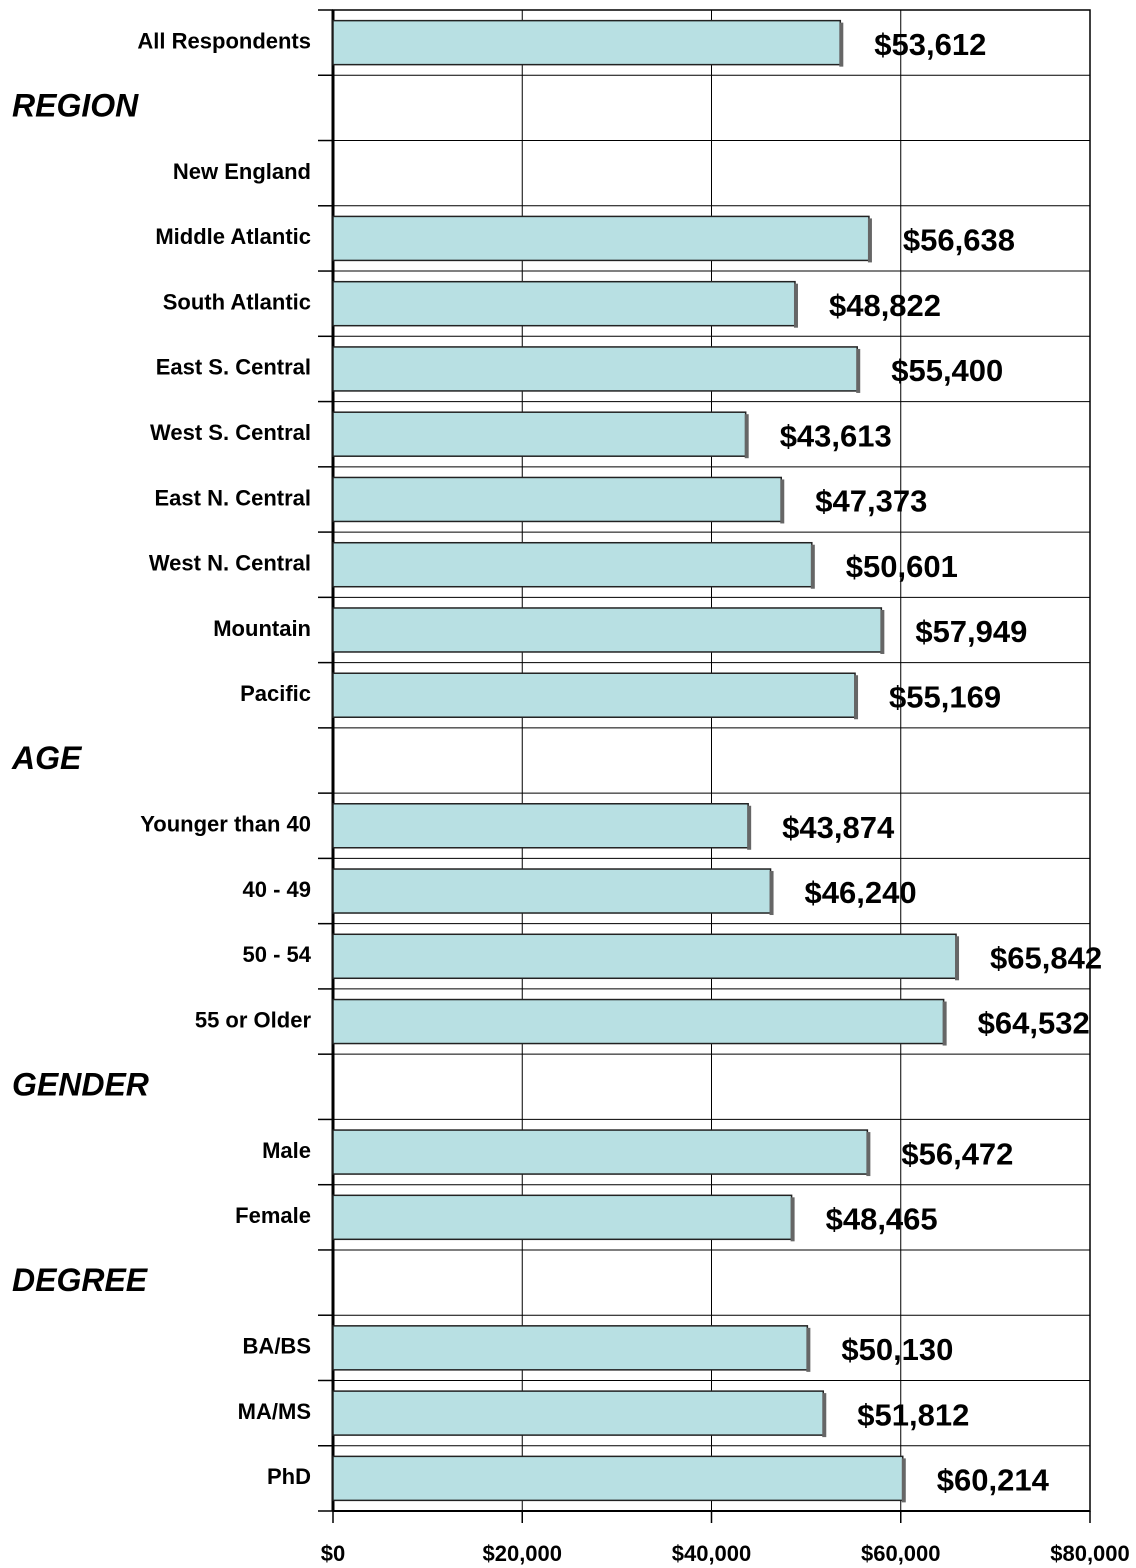  Describe the element at coordinates (522, 1553) in the screenshot. I see `x-tick-label: $20,000` at that location.